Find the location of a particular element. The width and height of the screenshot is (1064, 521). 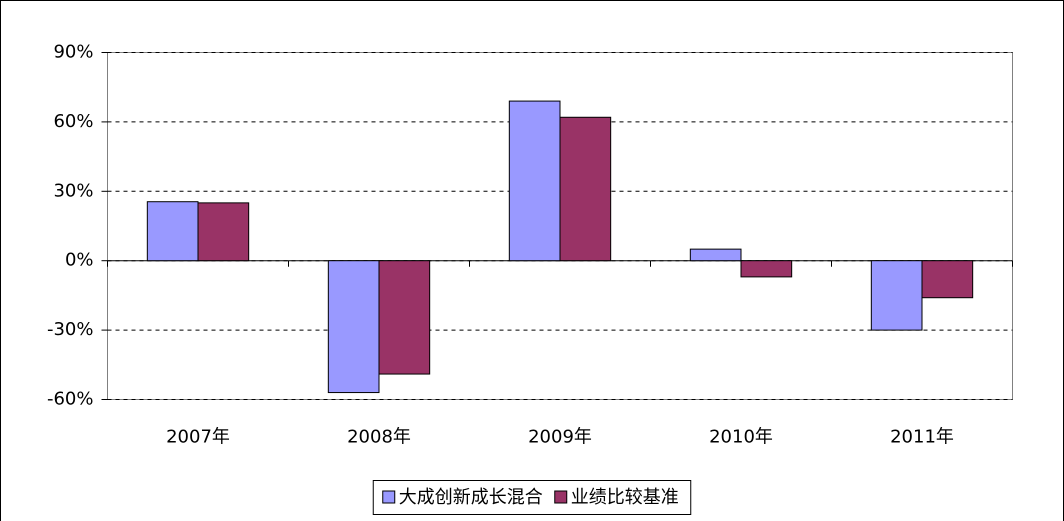

y-tick-label: 0% is located at coordinates (79, 260).